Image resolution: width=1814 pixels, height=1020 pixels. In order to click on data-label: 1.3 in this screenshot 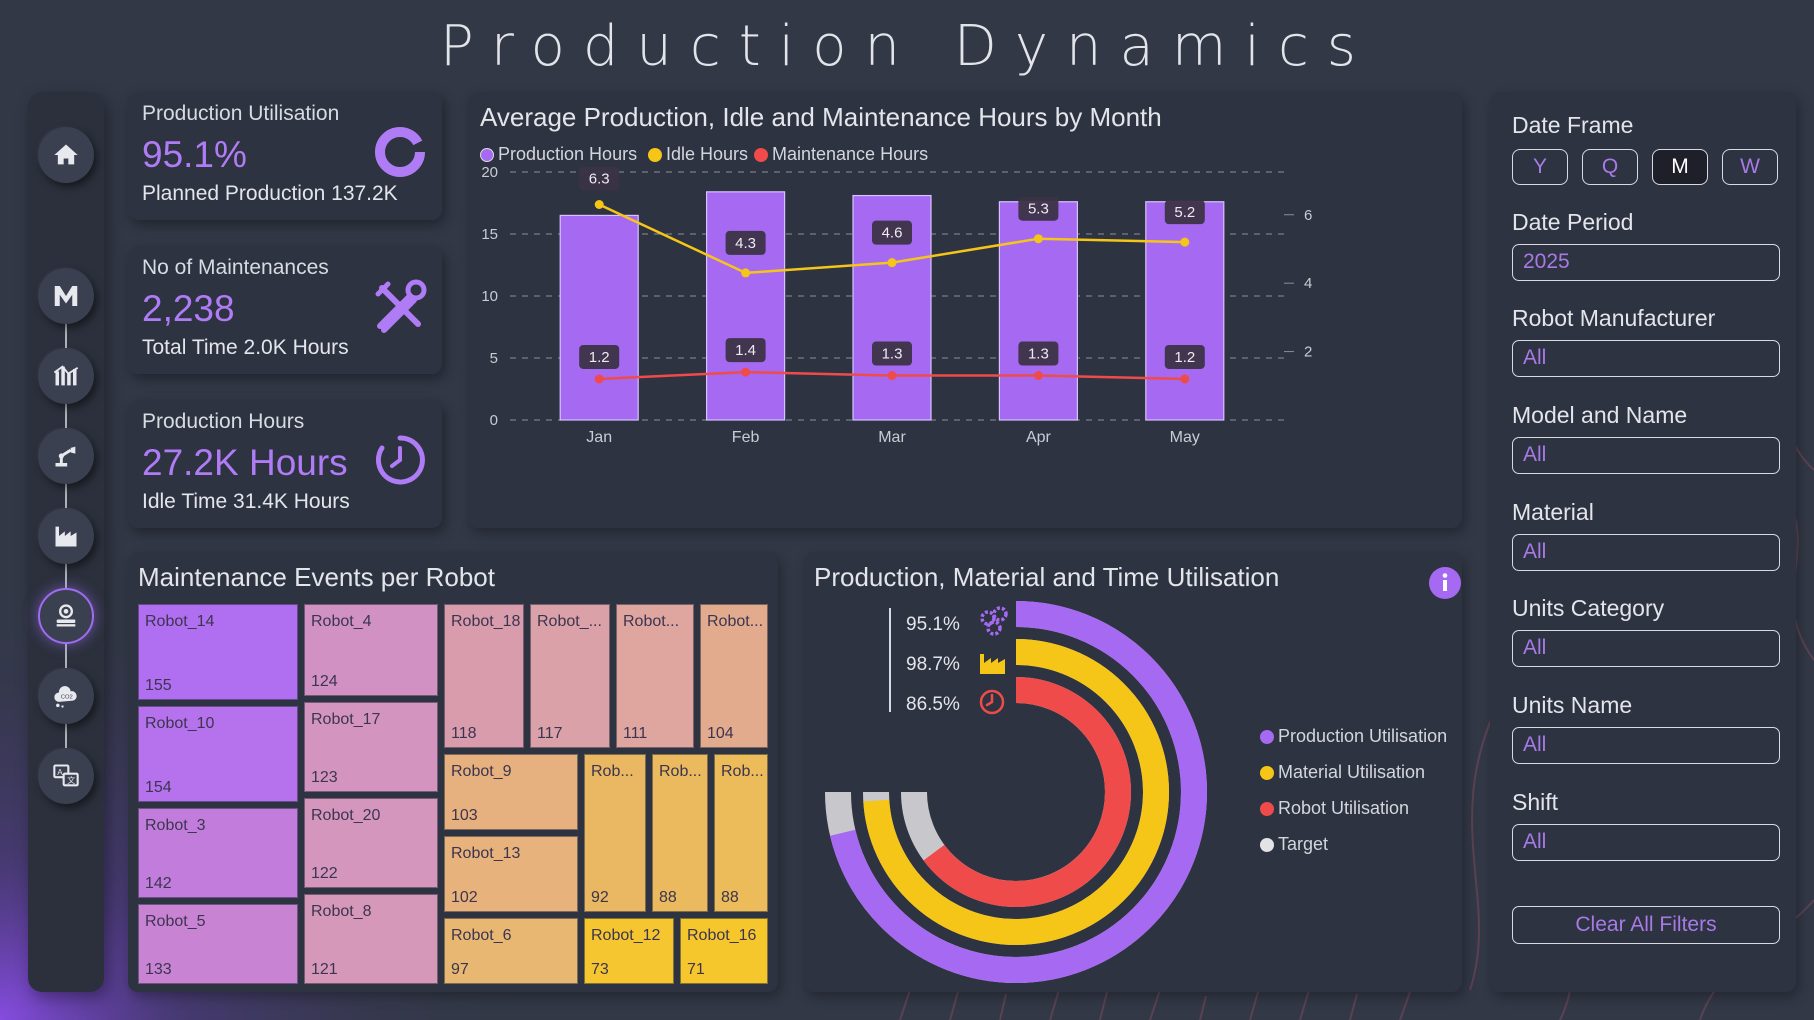, I will do `click(892, 354)`.